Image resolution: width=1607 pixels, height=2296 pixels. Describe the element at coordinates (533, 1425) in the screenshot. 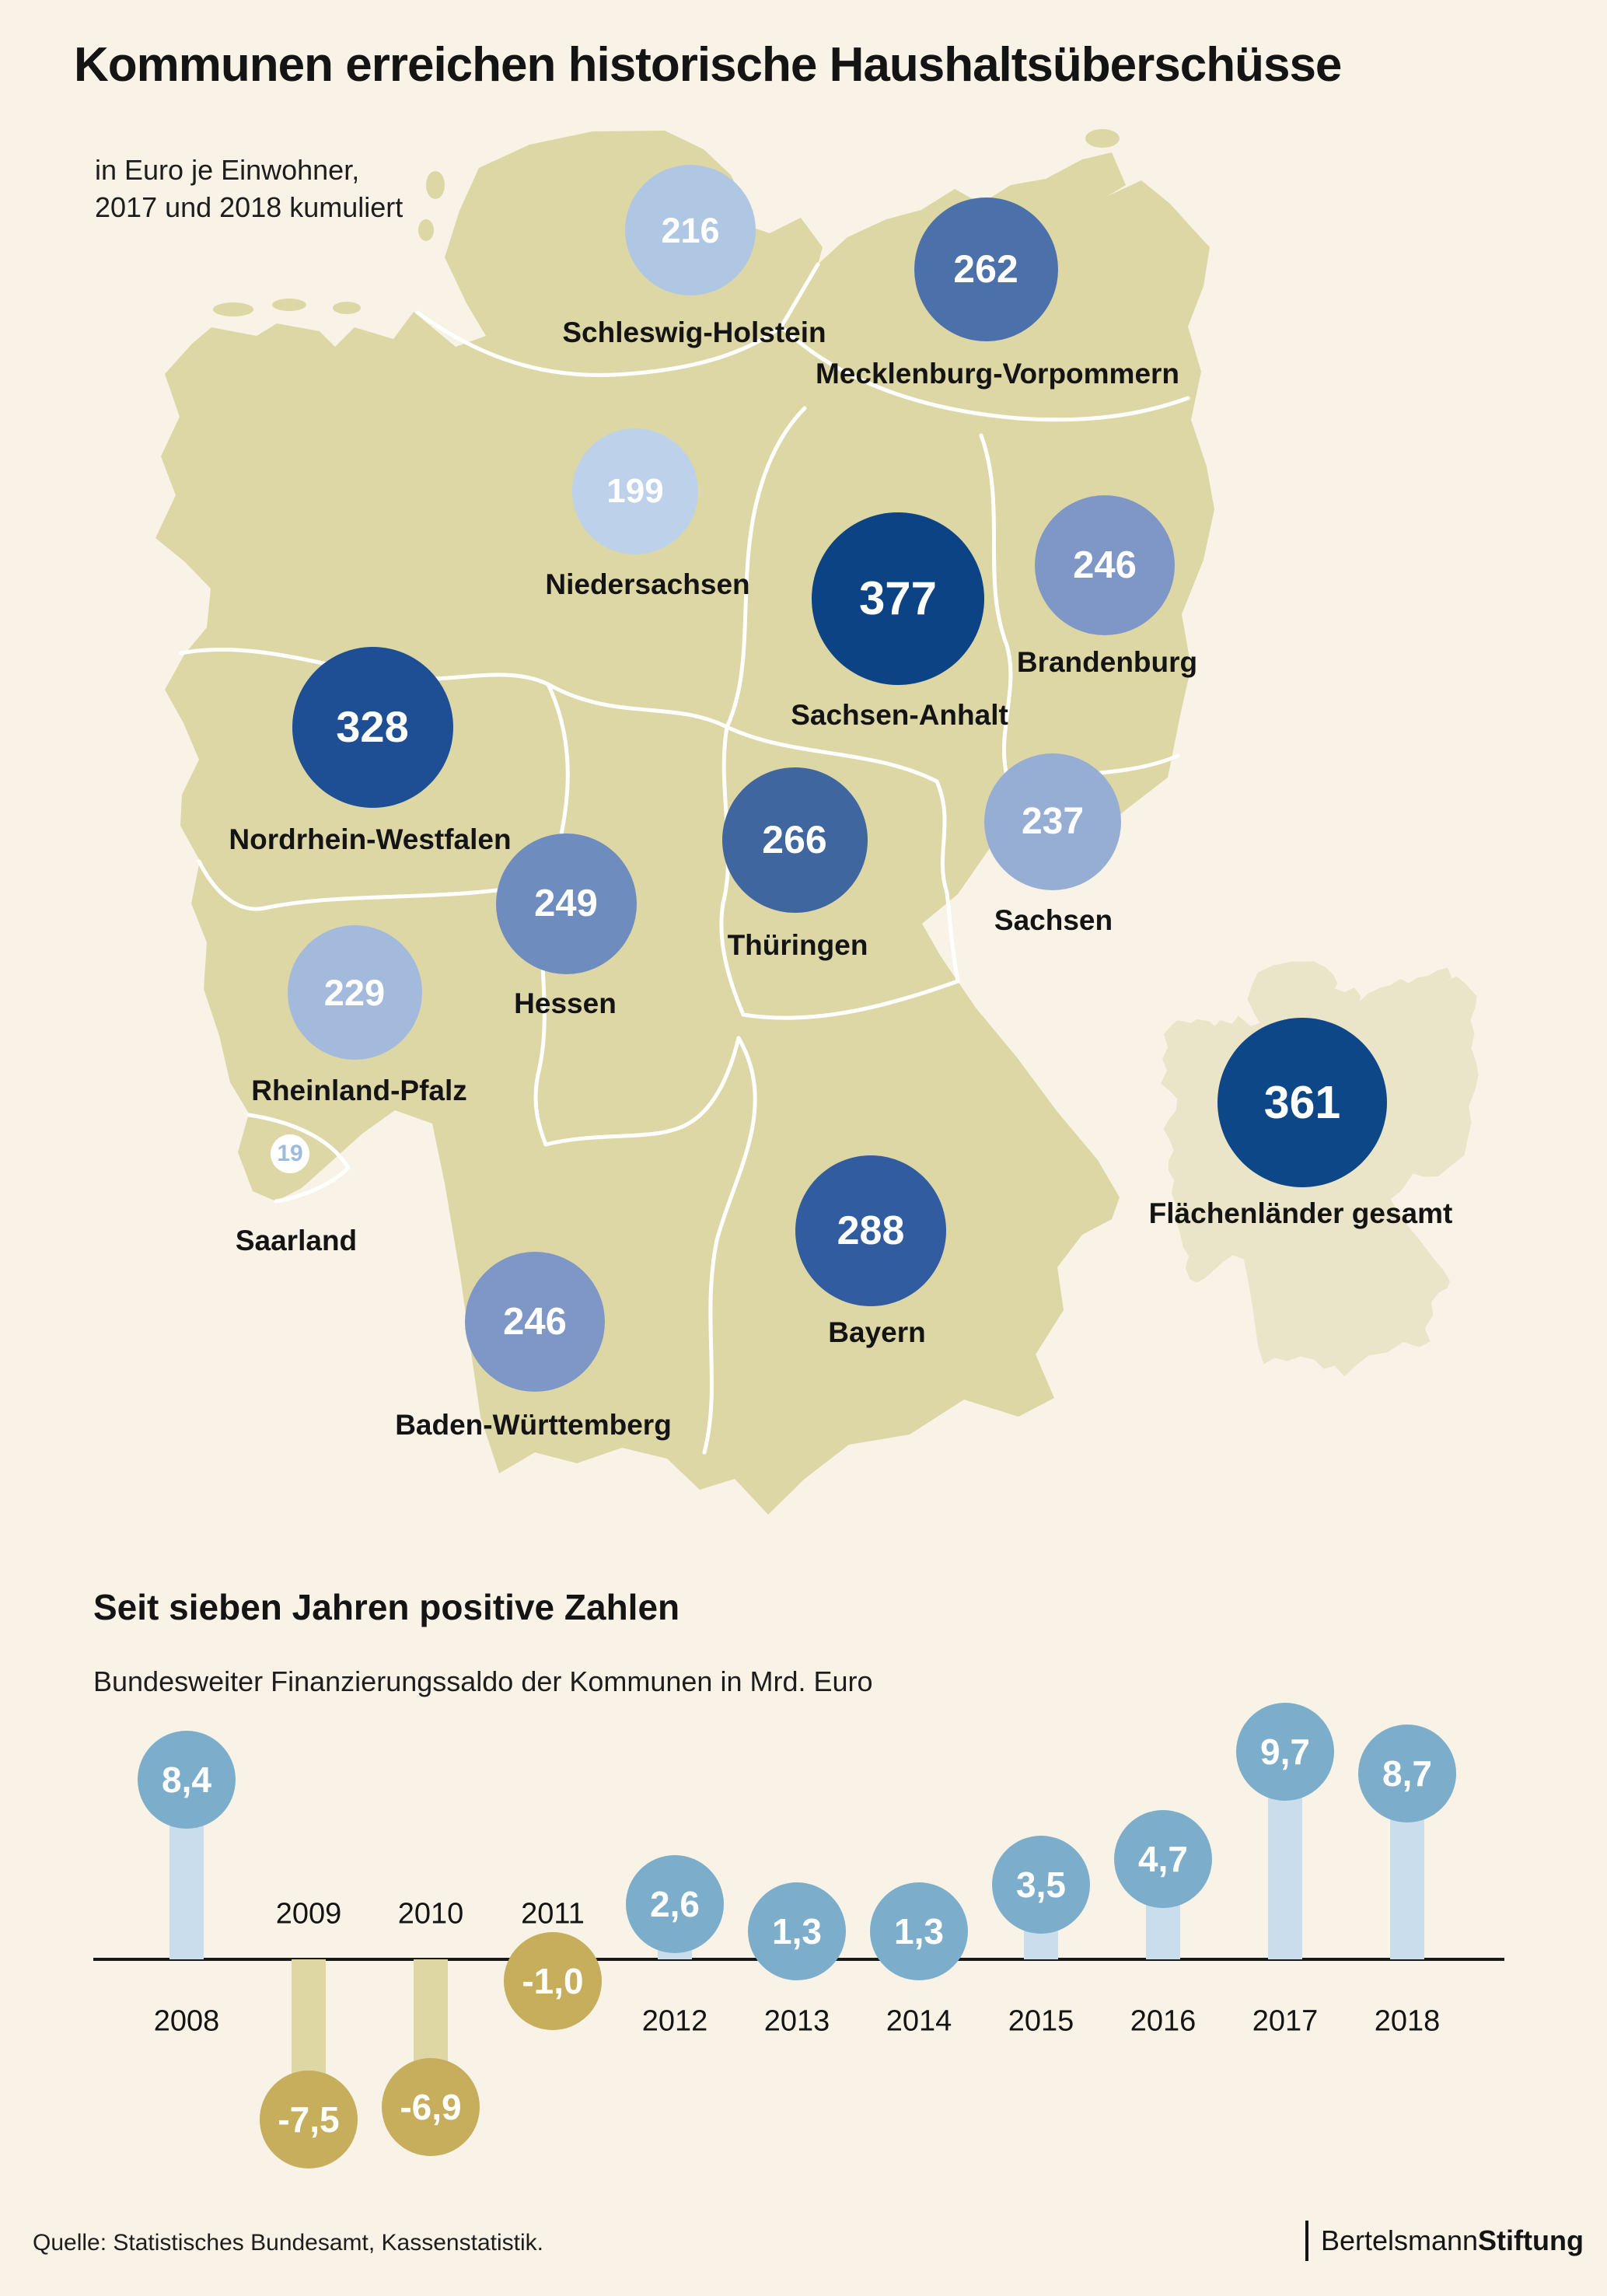

I see `state-label-baden-wuerttemberg: Baden-Württemberg` at that location.